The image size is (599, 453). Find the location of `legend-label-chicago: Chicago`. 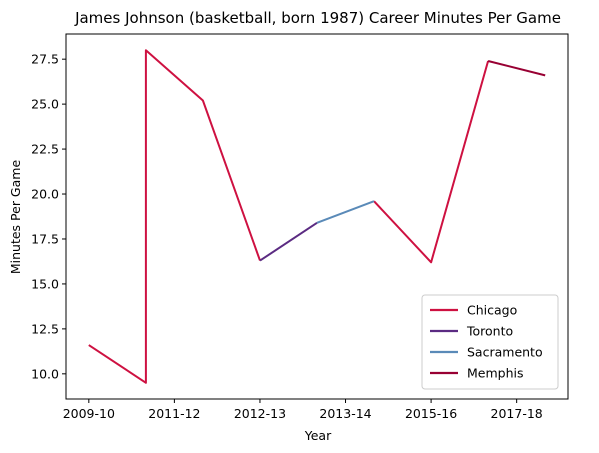

legend-label-chicago: Chicago is located at coordinates (492, 310).